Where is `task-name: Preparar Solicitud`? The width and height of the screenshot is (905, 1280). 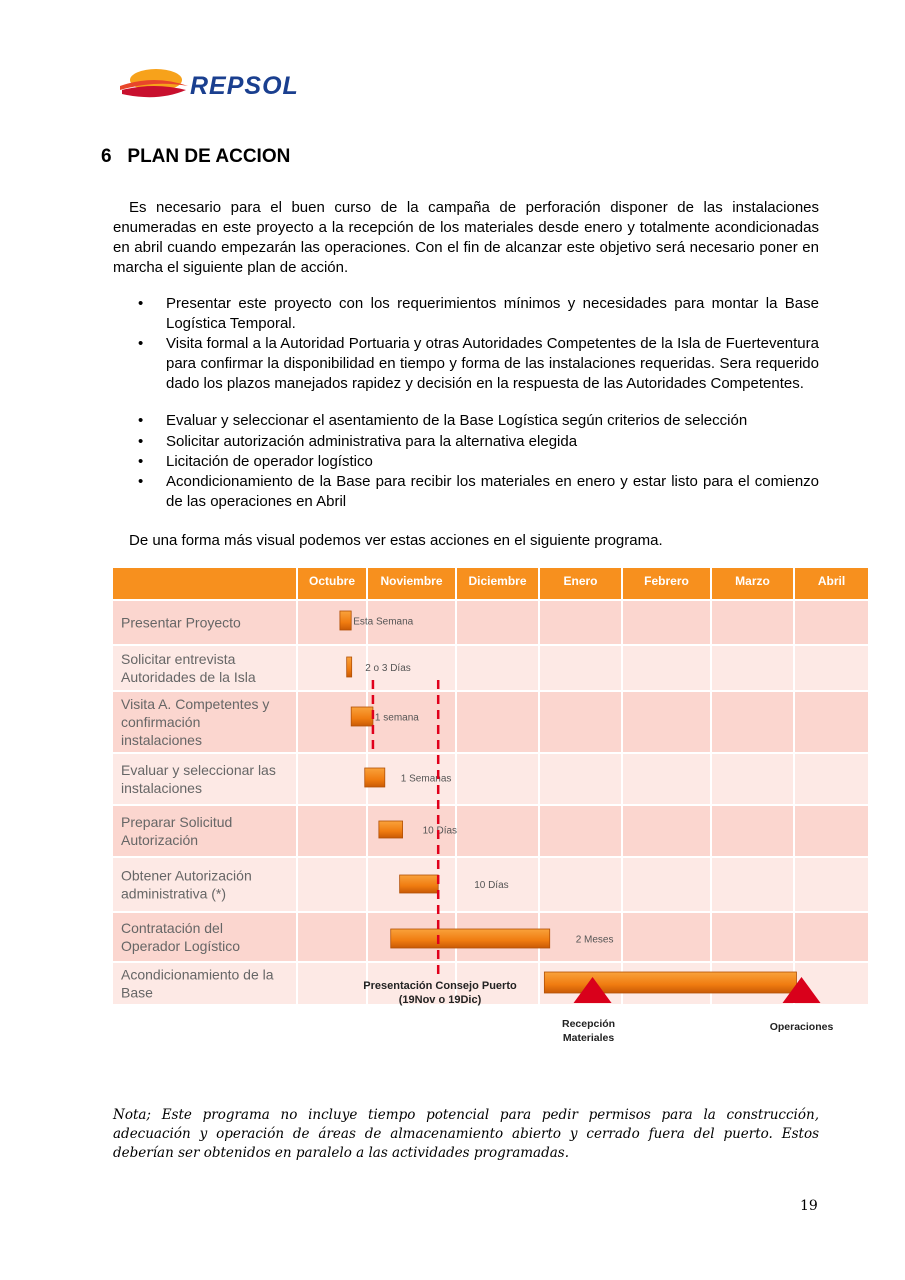 task-name: Preparar Solicitud is located at coordinates (176, 822).